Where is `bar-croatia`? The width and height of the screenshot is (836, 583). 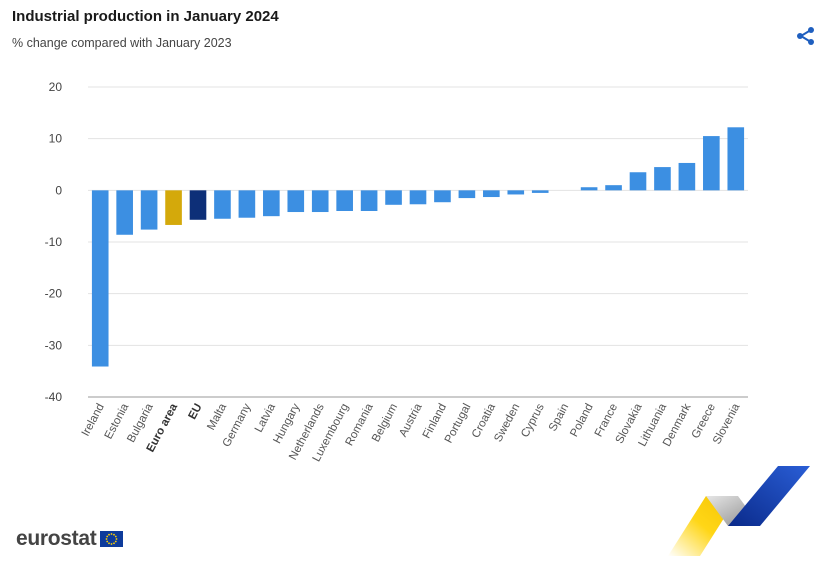
bar-croatia is located at coordinates (491, 194).